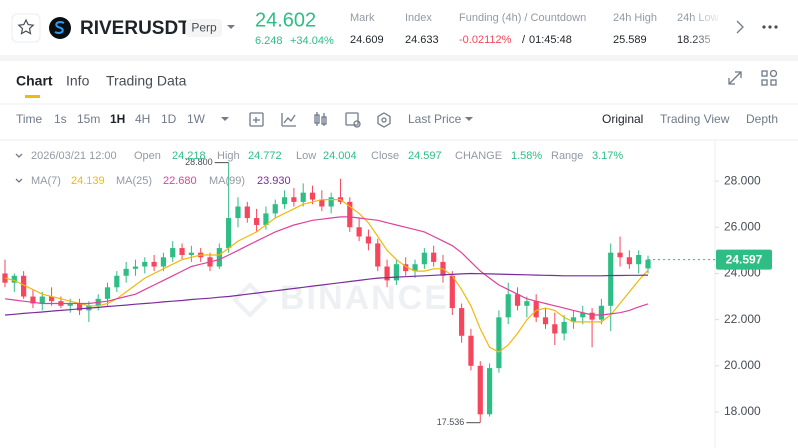  I want to click on interval: 1s, so click(60, 119).